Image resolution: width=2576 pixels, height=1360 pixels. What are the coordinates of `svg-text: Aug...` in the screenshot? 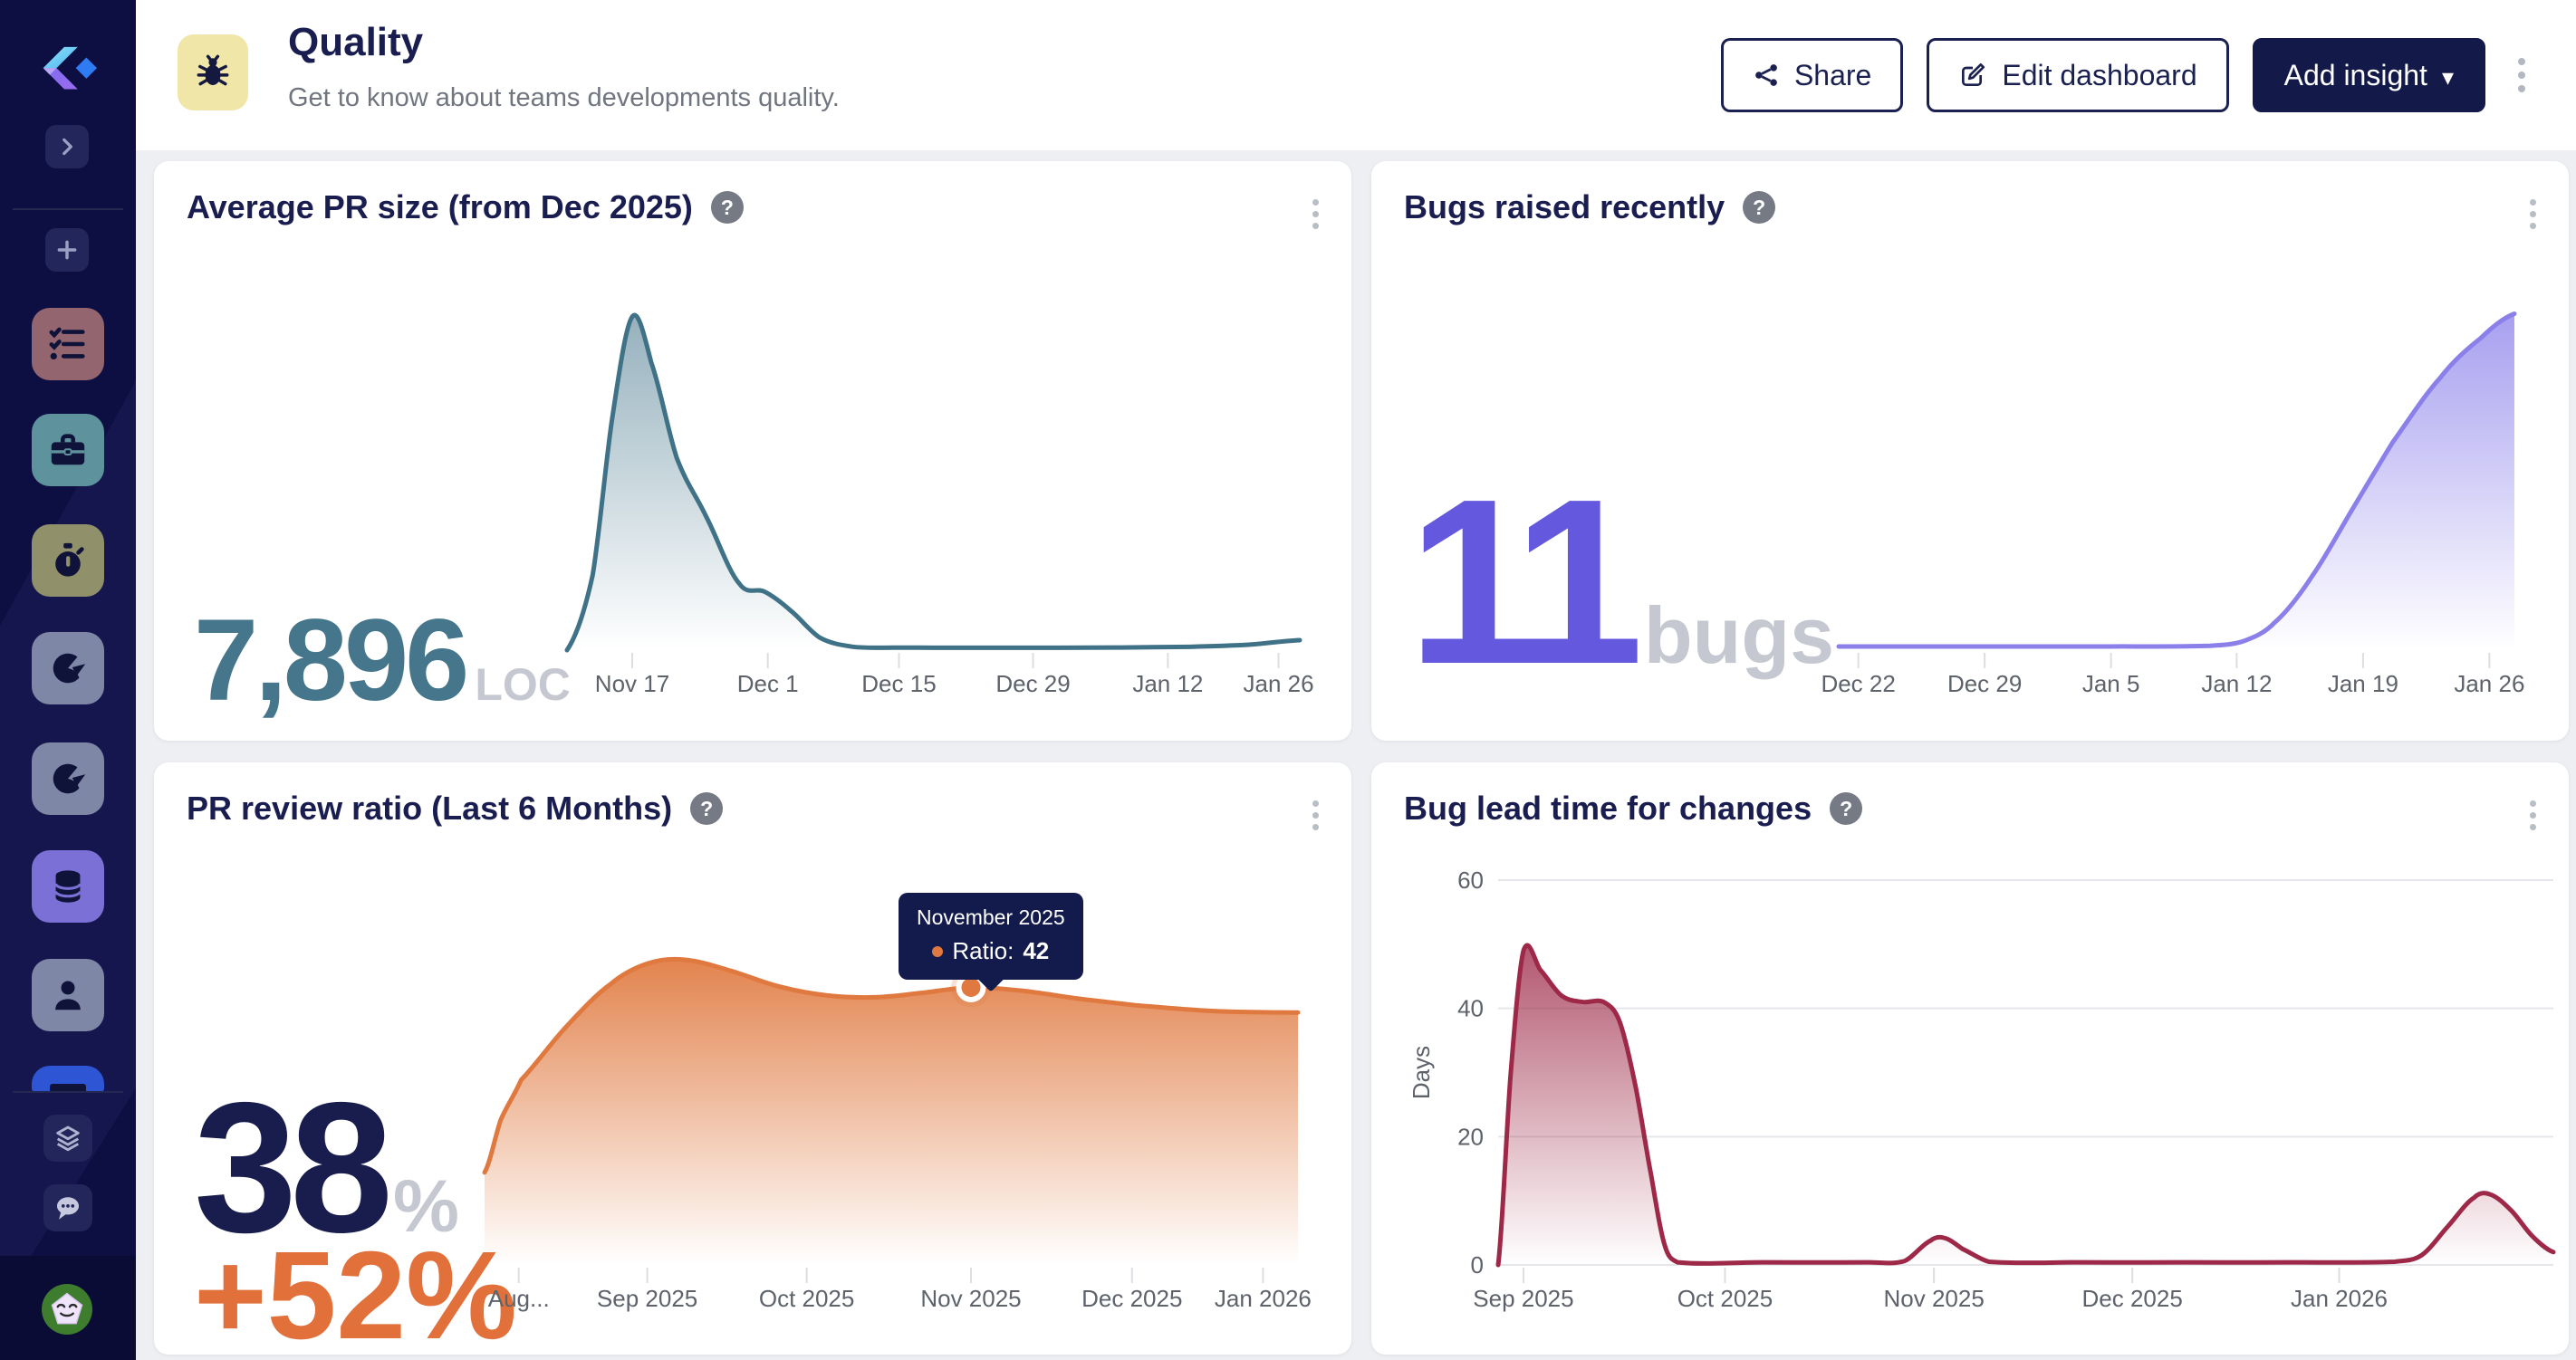 It's located at (519, 1298).